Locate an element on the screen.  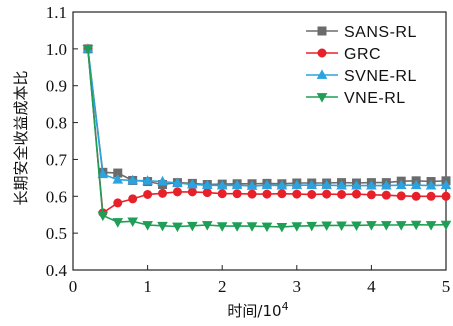
x-tick-label: 2 is located at coordinates (222, 286).